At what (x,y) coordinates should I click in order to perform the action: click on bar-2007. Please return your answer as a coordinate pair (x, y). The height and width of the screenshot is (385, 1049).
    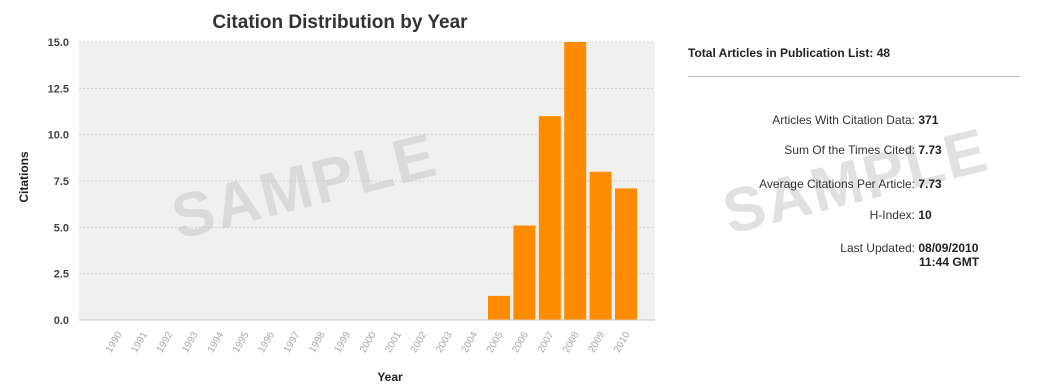
    Looking at the image, I should click on (549, 218).